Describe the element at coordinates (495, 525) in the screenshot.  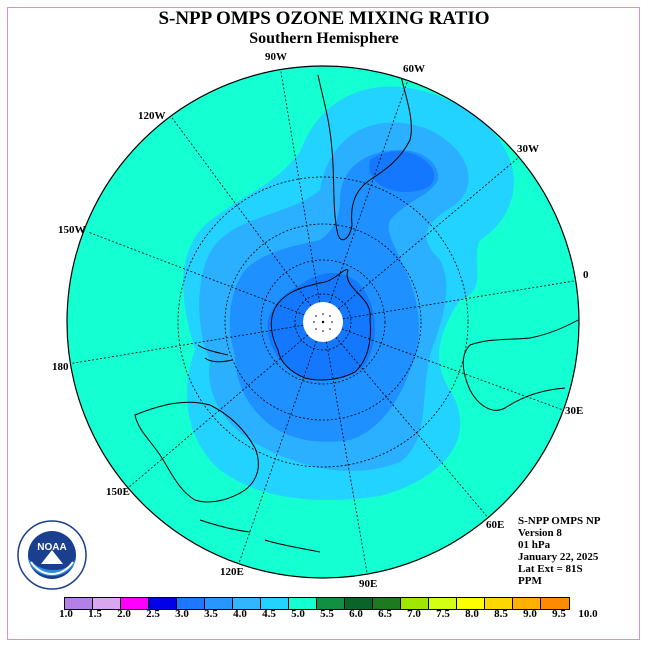
I see `lon-label-60e: 60E` at that location.